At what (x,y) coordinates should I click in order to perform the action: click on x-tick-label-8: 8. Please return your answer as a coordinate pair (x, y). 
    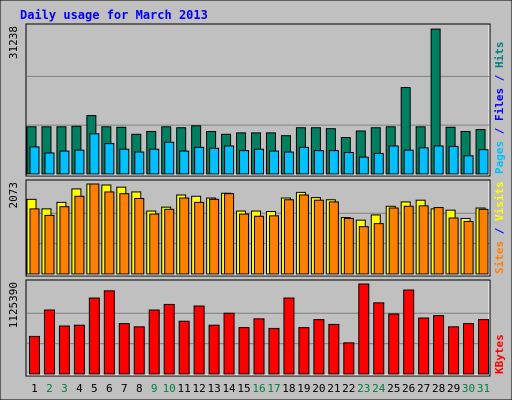
    Looking at the image, I should click on (139, 388).